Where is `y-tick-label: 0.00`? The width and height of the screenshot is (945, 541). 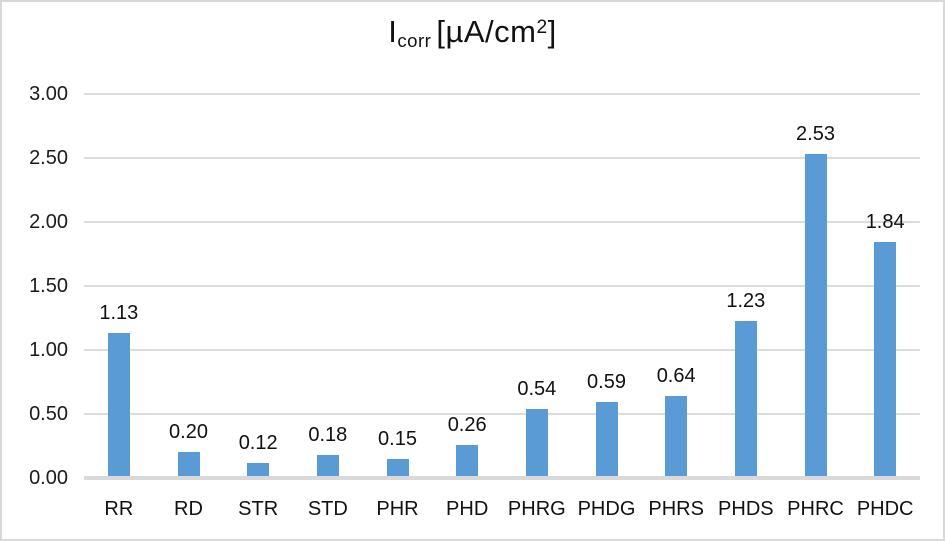
y-tick-label: 0.00 is located at coordinates (48, 478).